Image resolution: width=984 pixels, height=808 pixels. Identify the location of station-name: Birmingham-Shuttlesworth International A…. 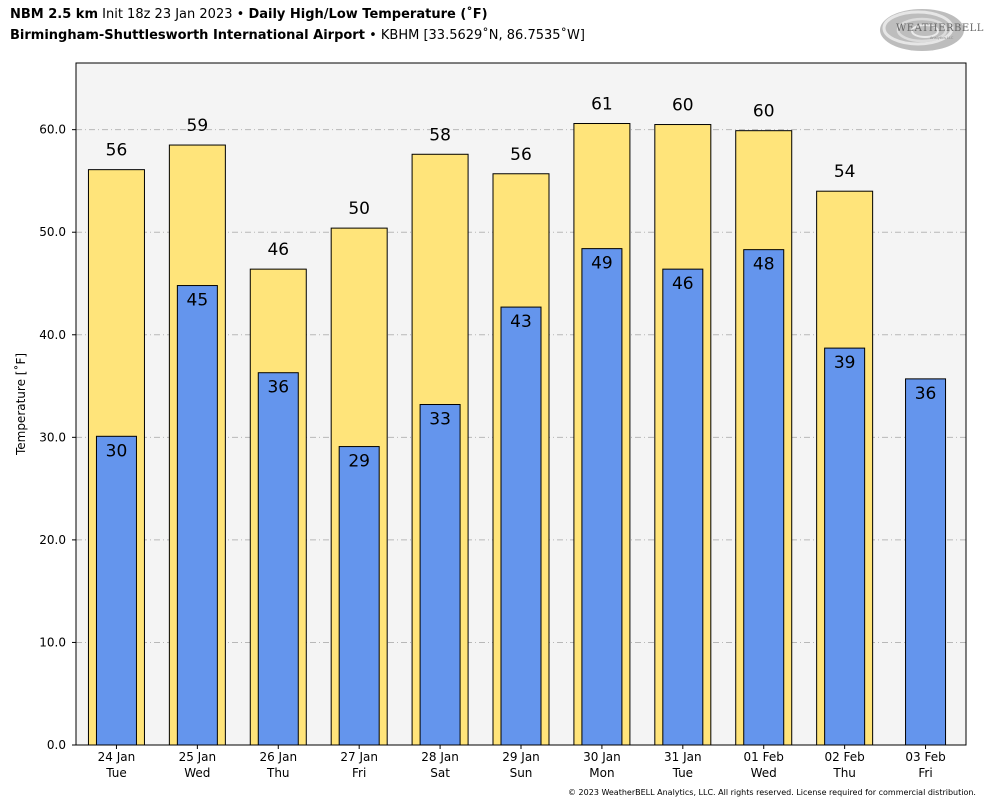
(187, 35).